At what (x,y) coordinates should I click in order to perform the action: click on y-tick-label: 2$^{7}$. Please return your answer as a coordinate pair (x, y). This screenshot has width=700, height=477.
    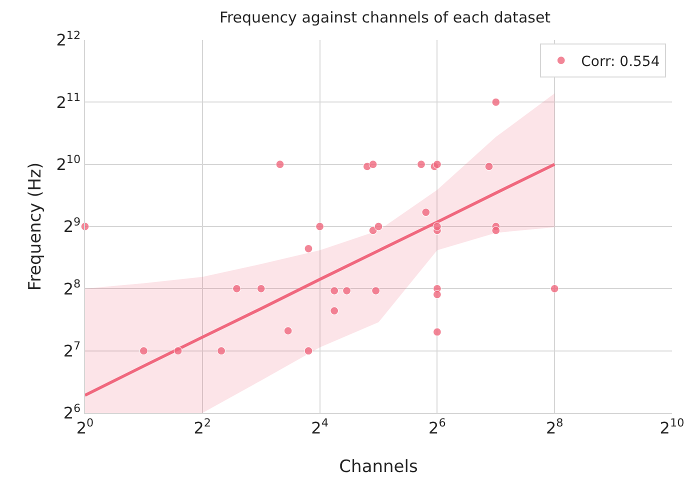
    Looking at the image, I should click on (72, 350).